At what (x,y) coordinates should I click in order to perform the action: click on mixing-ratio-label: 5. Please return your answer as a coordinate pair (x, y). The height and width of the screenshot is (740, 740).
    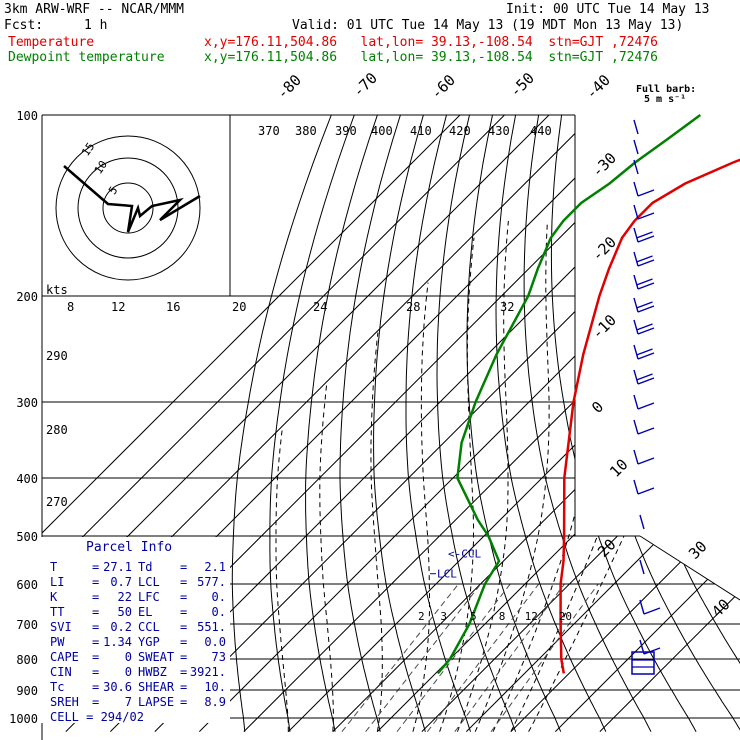
    Looking at the image, I should click on (473, 616).